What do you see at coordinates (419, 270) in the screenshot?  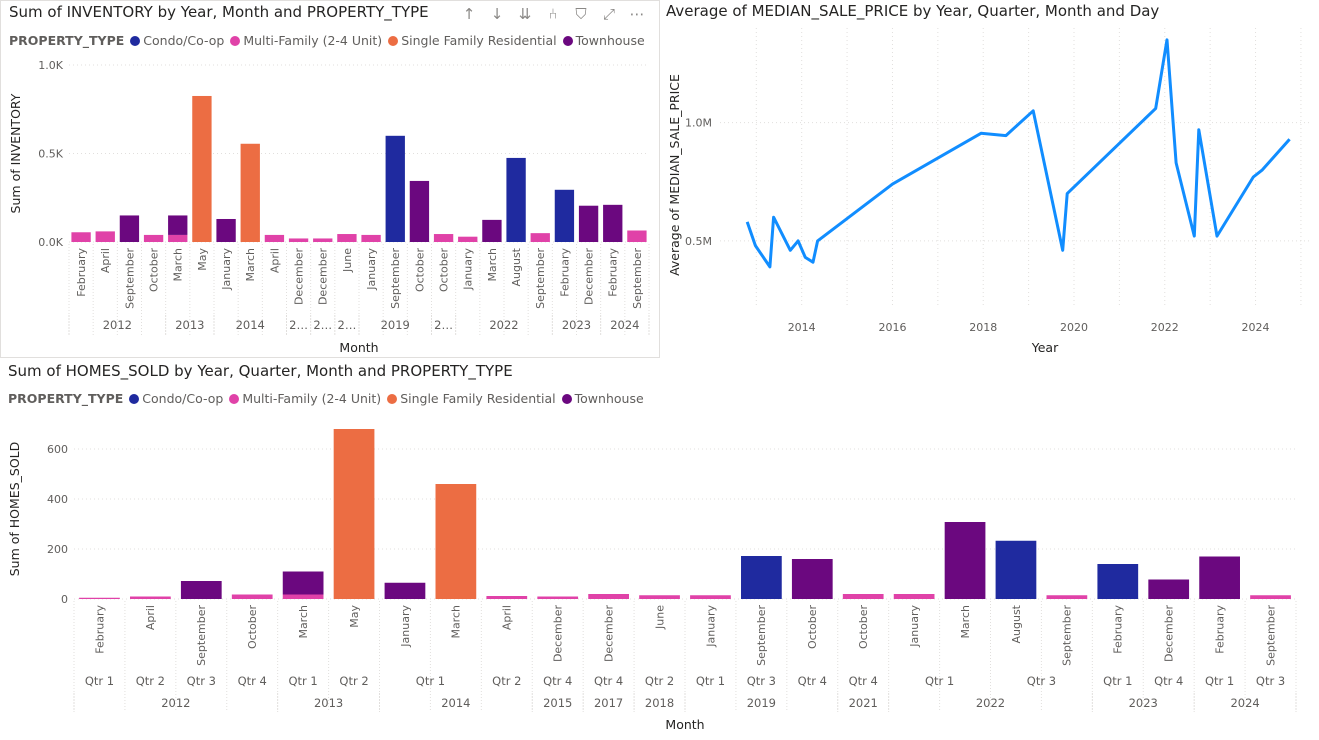 I see `x-tick-label: October` at bounding box center [419, 270].